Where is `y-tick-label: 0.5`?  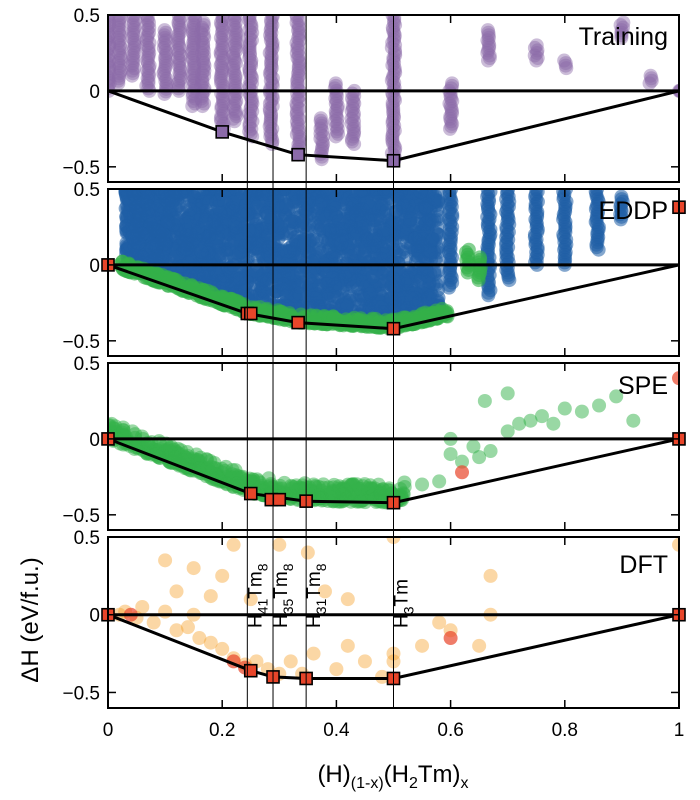 y-tick-label: 0.5 is located at coordinates (87, 16).